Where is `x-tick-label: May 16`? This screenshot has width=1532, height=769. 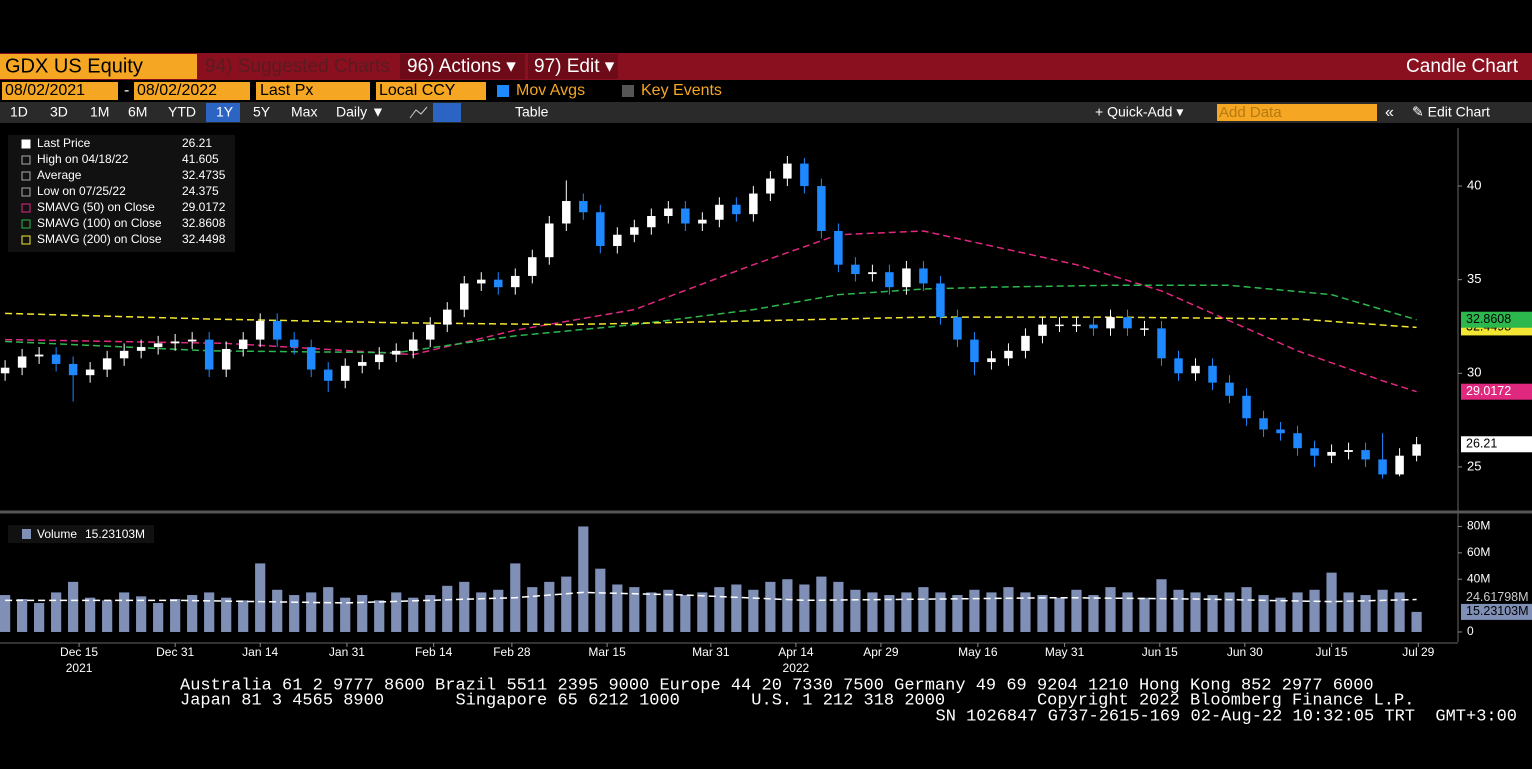 x-tick-label: May 16 is located at coordinates (978, 652).